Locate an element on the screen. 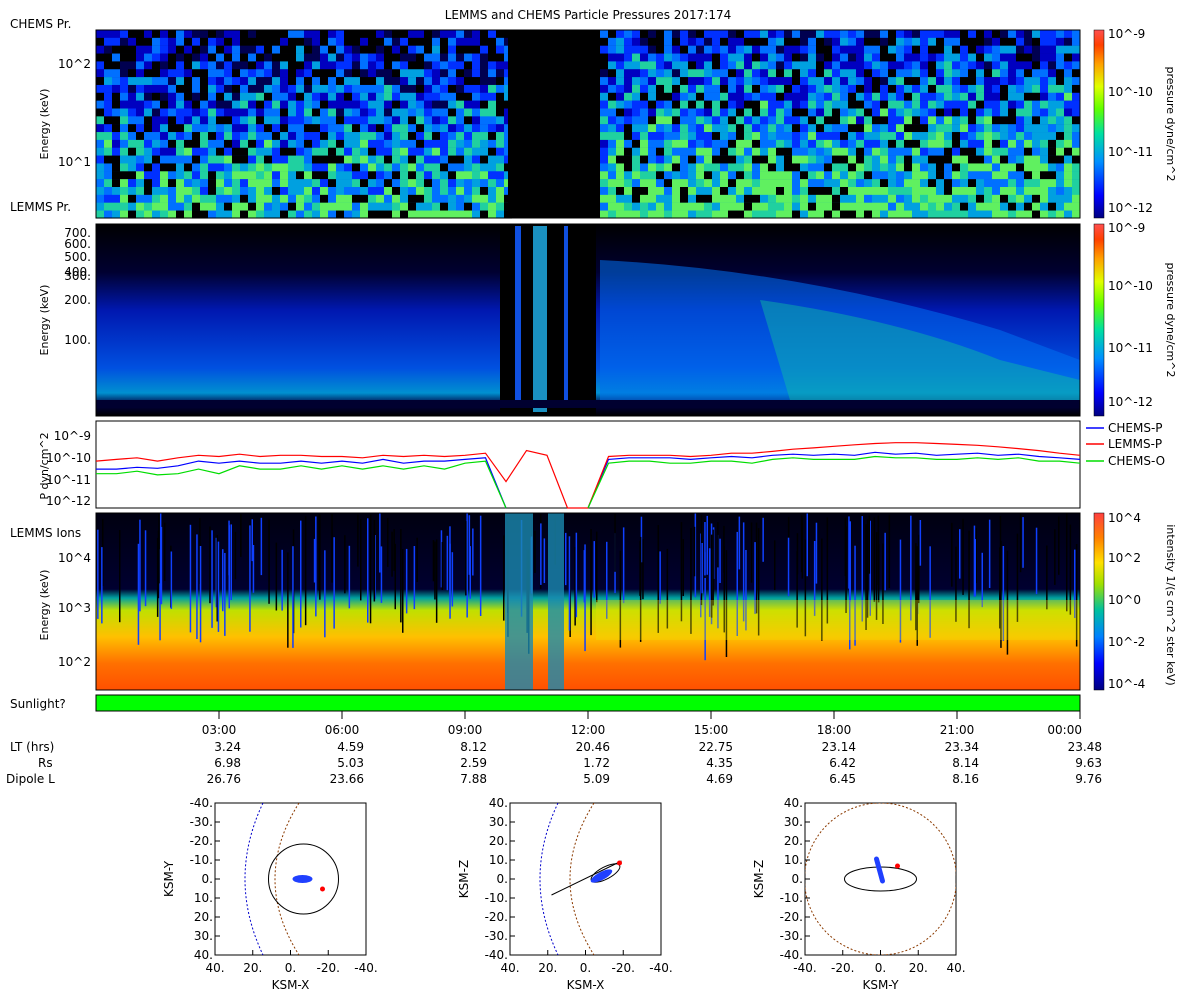  orbit-xtick: 0. is located at coordinates (290, 968).